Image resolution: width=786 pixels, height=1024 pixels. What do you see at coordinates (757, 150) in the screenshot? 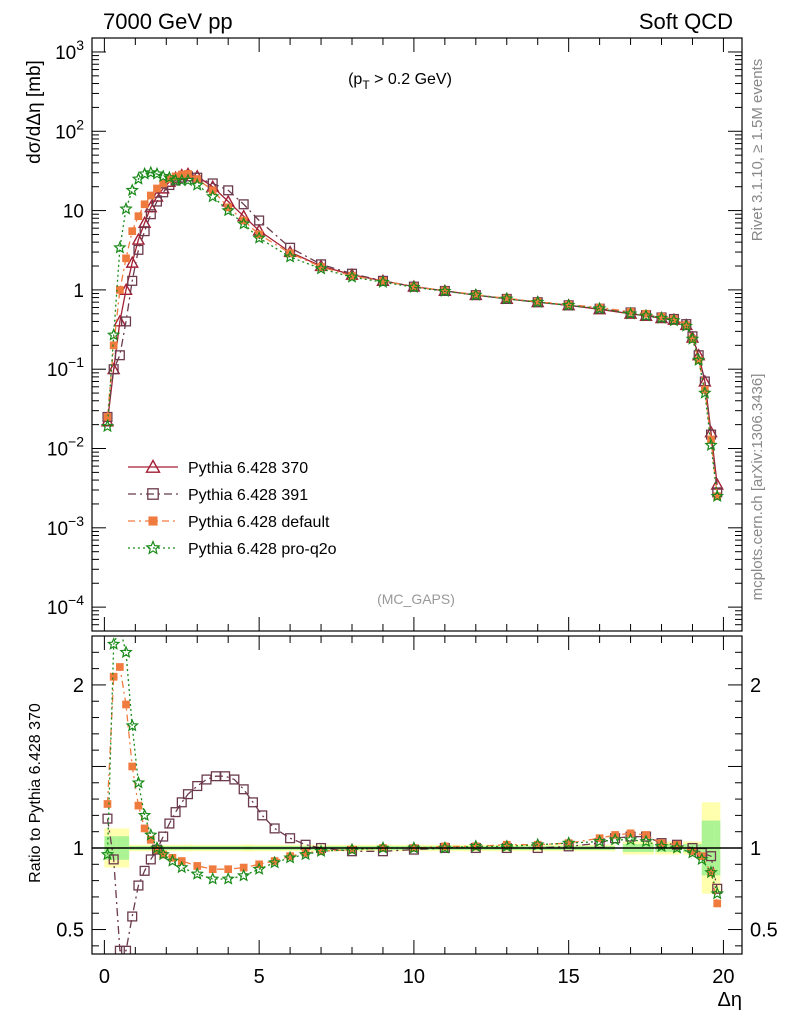
I see `rivet-label: Rivet 3.1.10, ≥ 1.5M events` at bounding box center [757, 150].